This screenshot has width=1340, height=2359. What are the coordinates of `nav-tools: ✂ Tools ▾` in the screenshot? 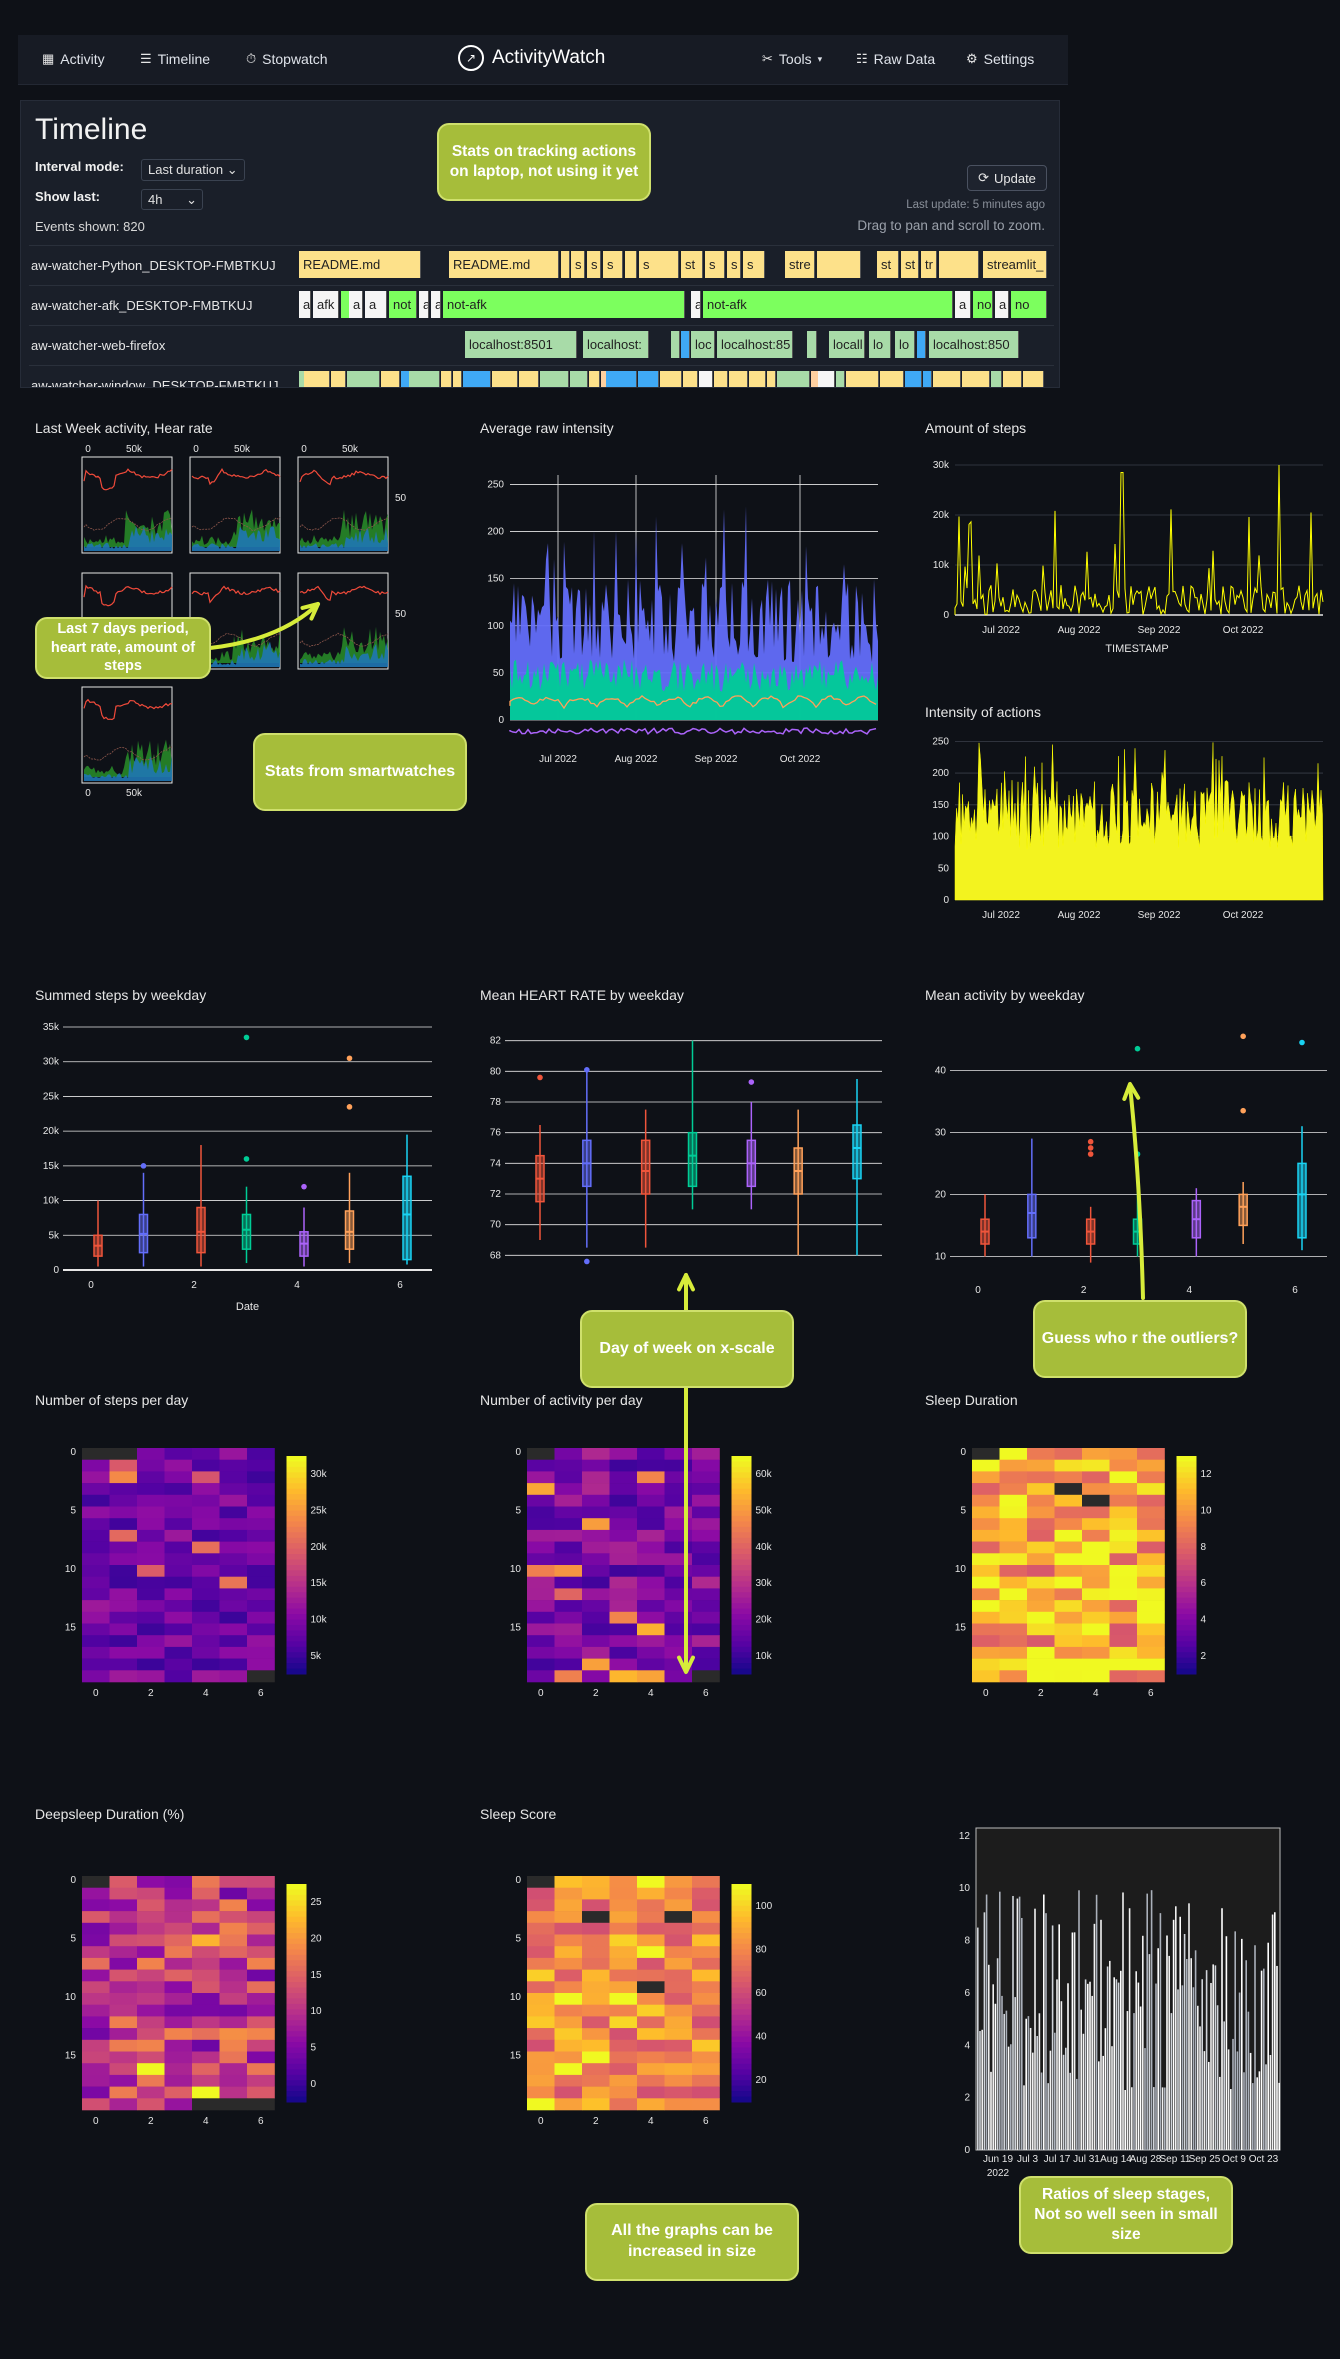 It's located at (792, 59).